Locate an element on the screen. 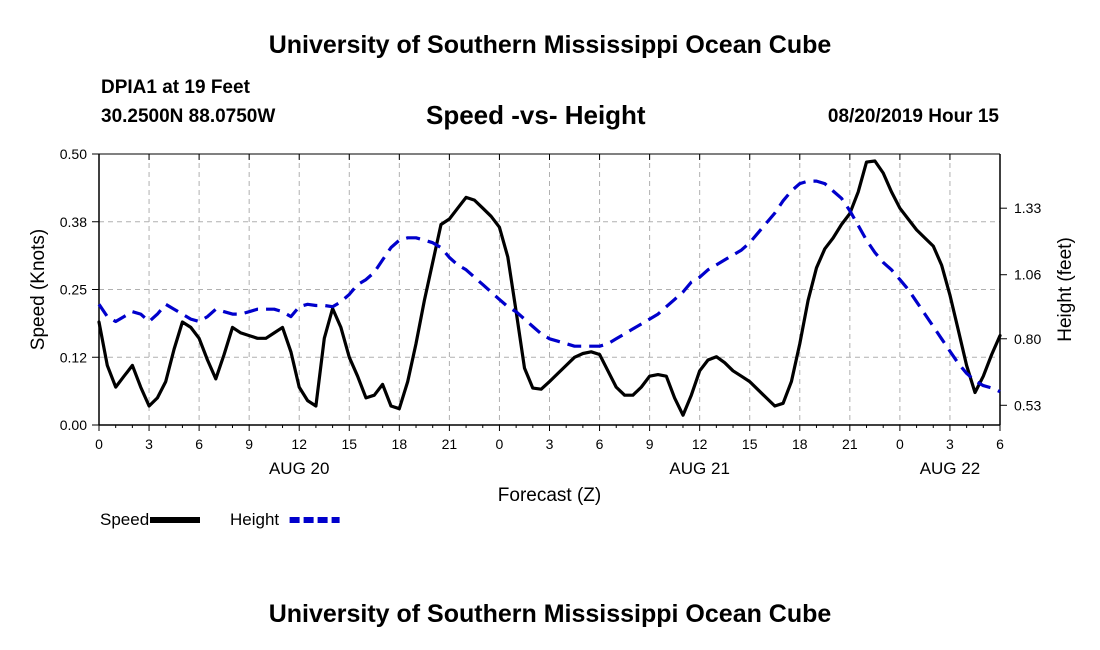 Image resolution: width=1100 pixels, height=650 pixels. day-label: AUG 21 is located at coordinates (699, 468).